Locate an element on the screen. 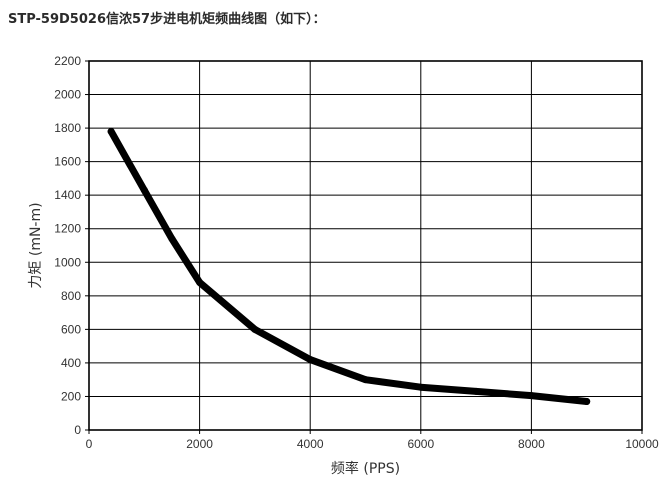 The height and width of the screenshot is (484, 668). x-tick-label: 6000 is located at coordinates (420, 444).